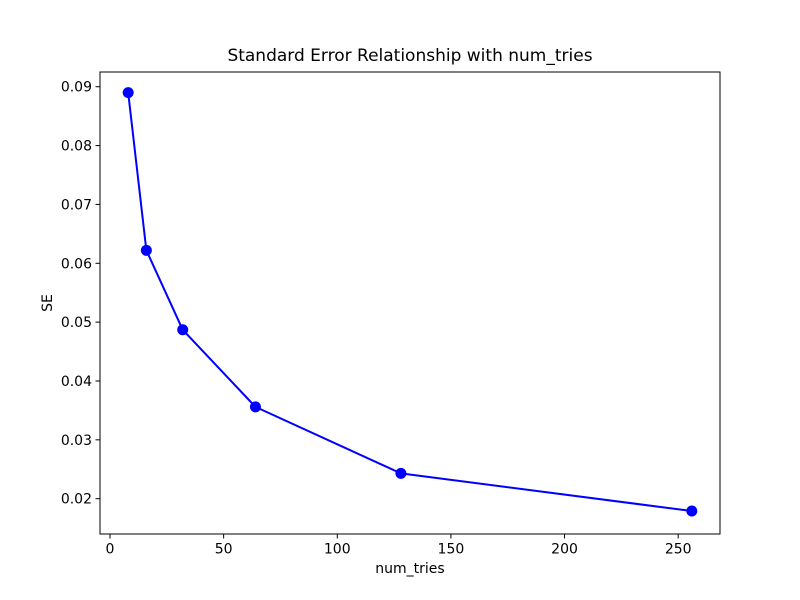 The width and height of the screenshot is (800, 600). I want to click on y-tick-label: 0.02, so click(76, 500).